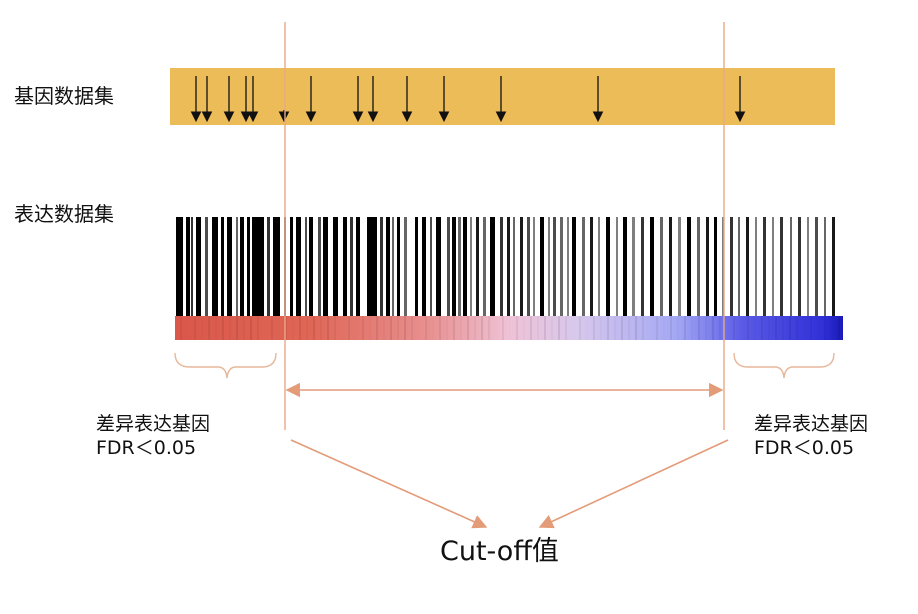 The image size is (918, 614). Describe the element at coordinates (505, 267) in the screenshot. I see `expression-barcode` at that location.